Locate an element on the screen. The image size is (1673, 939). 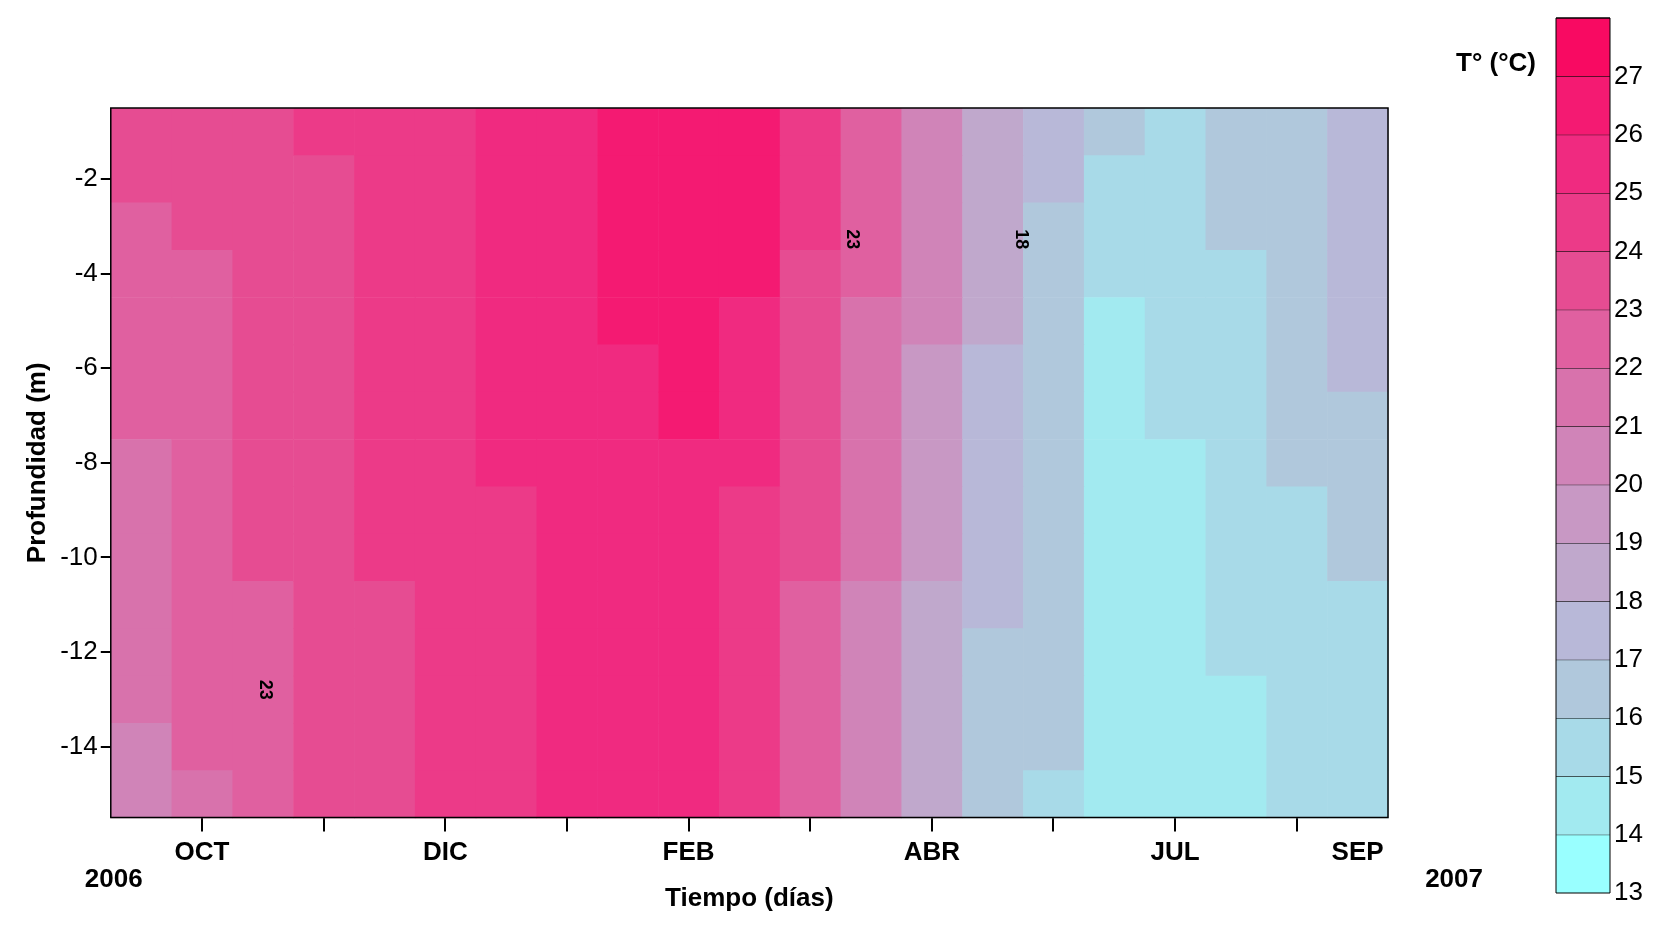
y-tick-label: -12 is located at coordinates (79, 650).